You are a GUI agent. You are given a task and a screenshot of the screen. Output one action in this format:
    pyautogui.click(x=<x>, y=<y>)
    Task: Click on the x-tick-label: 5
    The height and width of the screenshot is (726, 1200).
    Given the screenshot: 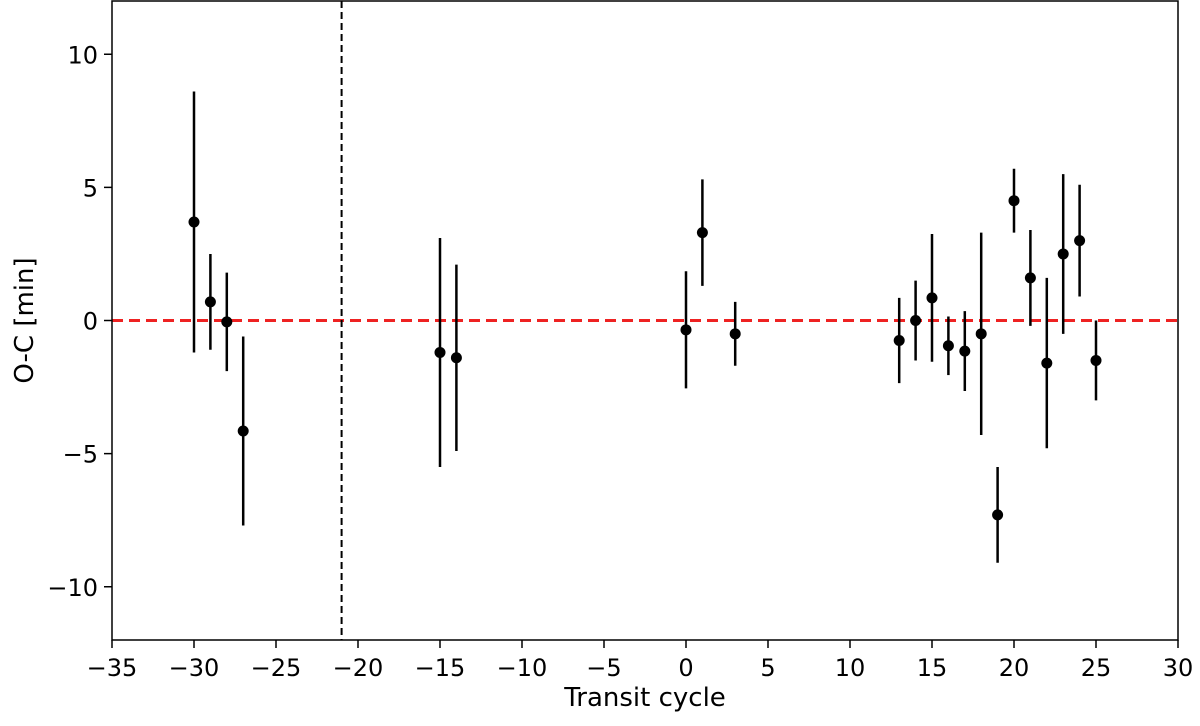 What is the action you would take?
    pyautogui.click(x=767, y=668)
    